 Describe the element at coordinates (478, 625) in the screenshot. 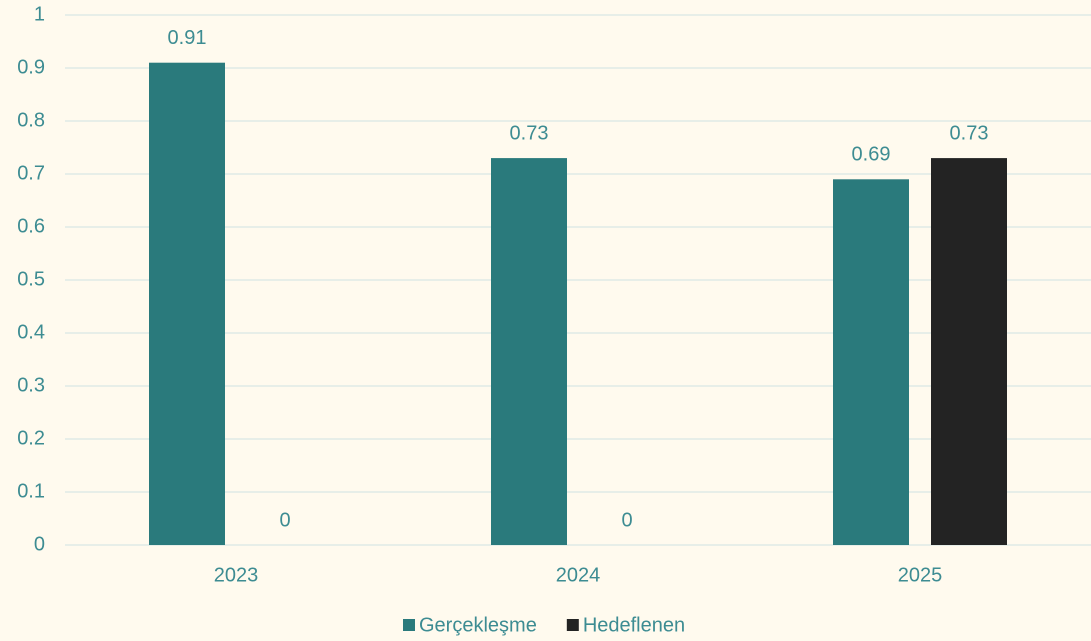

I see `legend-label: Gerçekleşme` at that location.